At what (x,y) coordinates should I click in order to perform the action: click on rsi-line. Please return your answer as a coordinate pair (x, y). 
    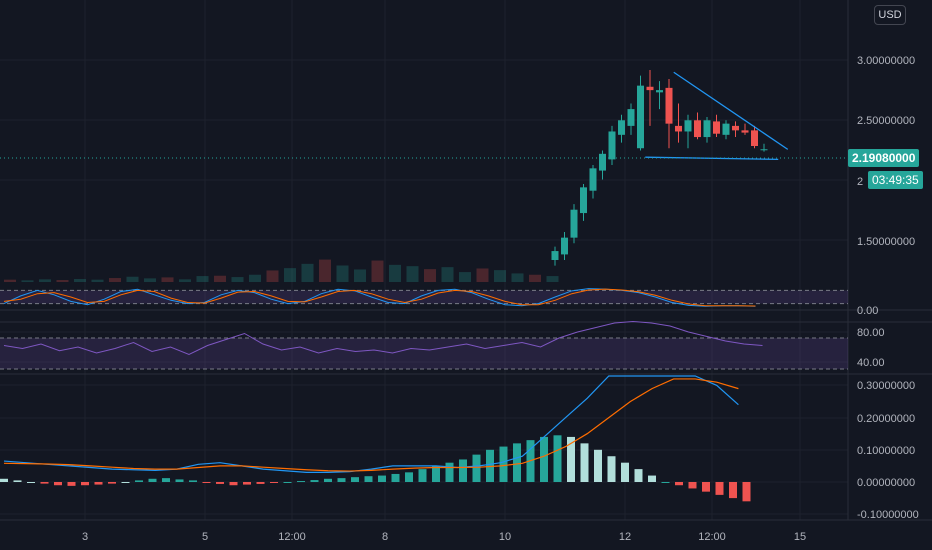
    Looking at the image, I should click on (383, 338).